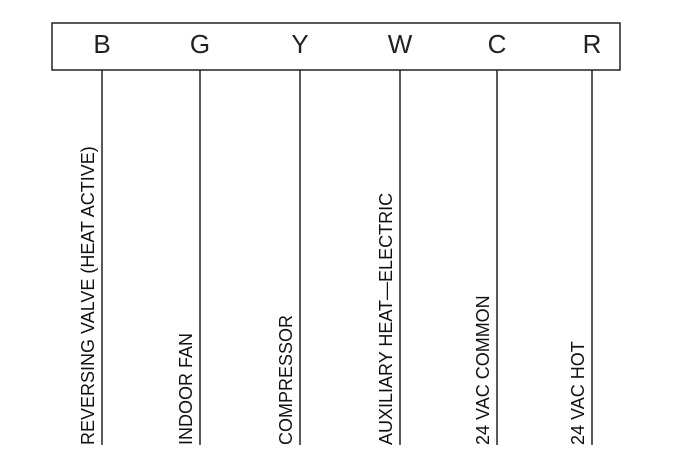 Image resolution: width=673 pixels, height=460 pixels. What do you see at coordinates (483, 370) in the screenshot?
I see `terminal-label: 24 VAC COMMON` at bounding box center [483, 370].